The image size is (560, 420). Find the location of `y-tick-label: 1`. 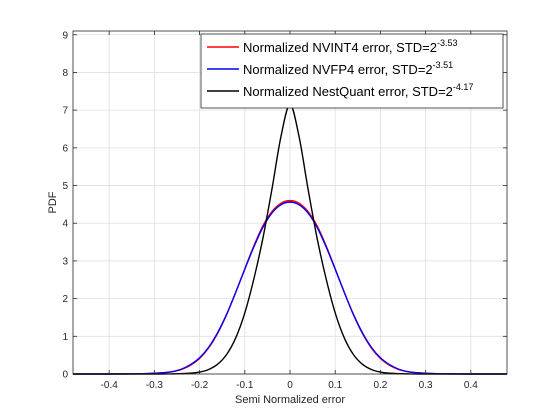

y-tick-label: 1 is located at coordinates (65, 337).